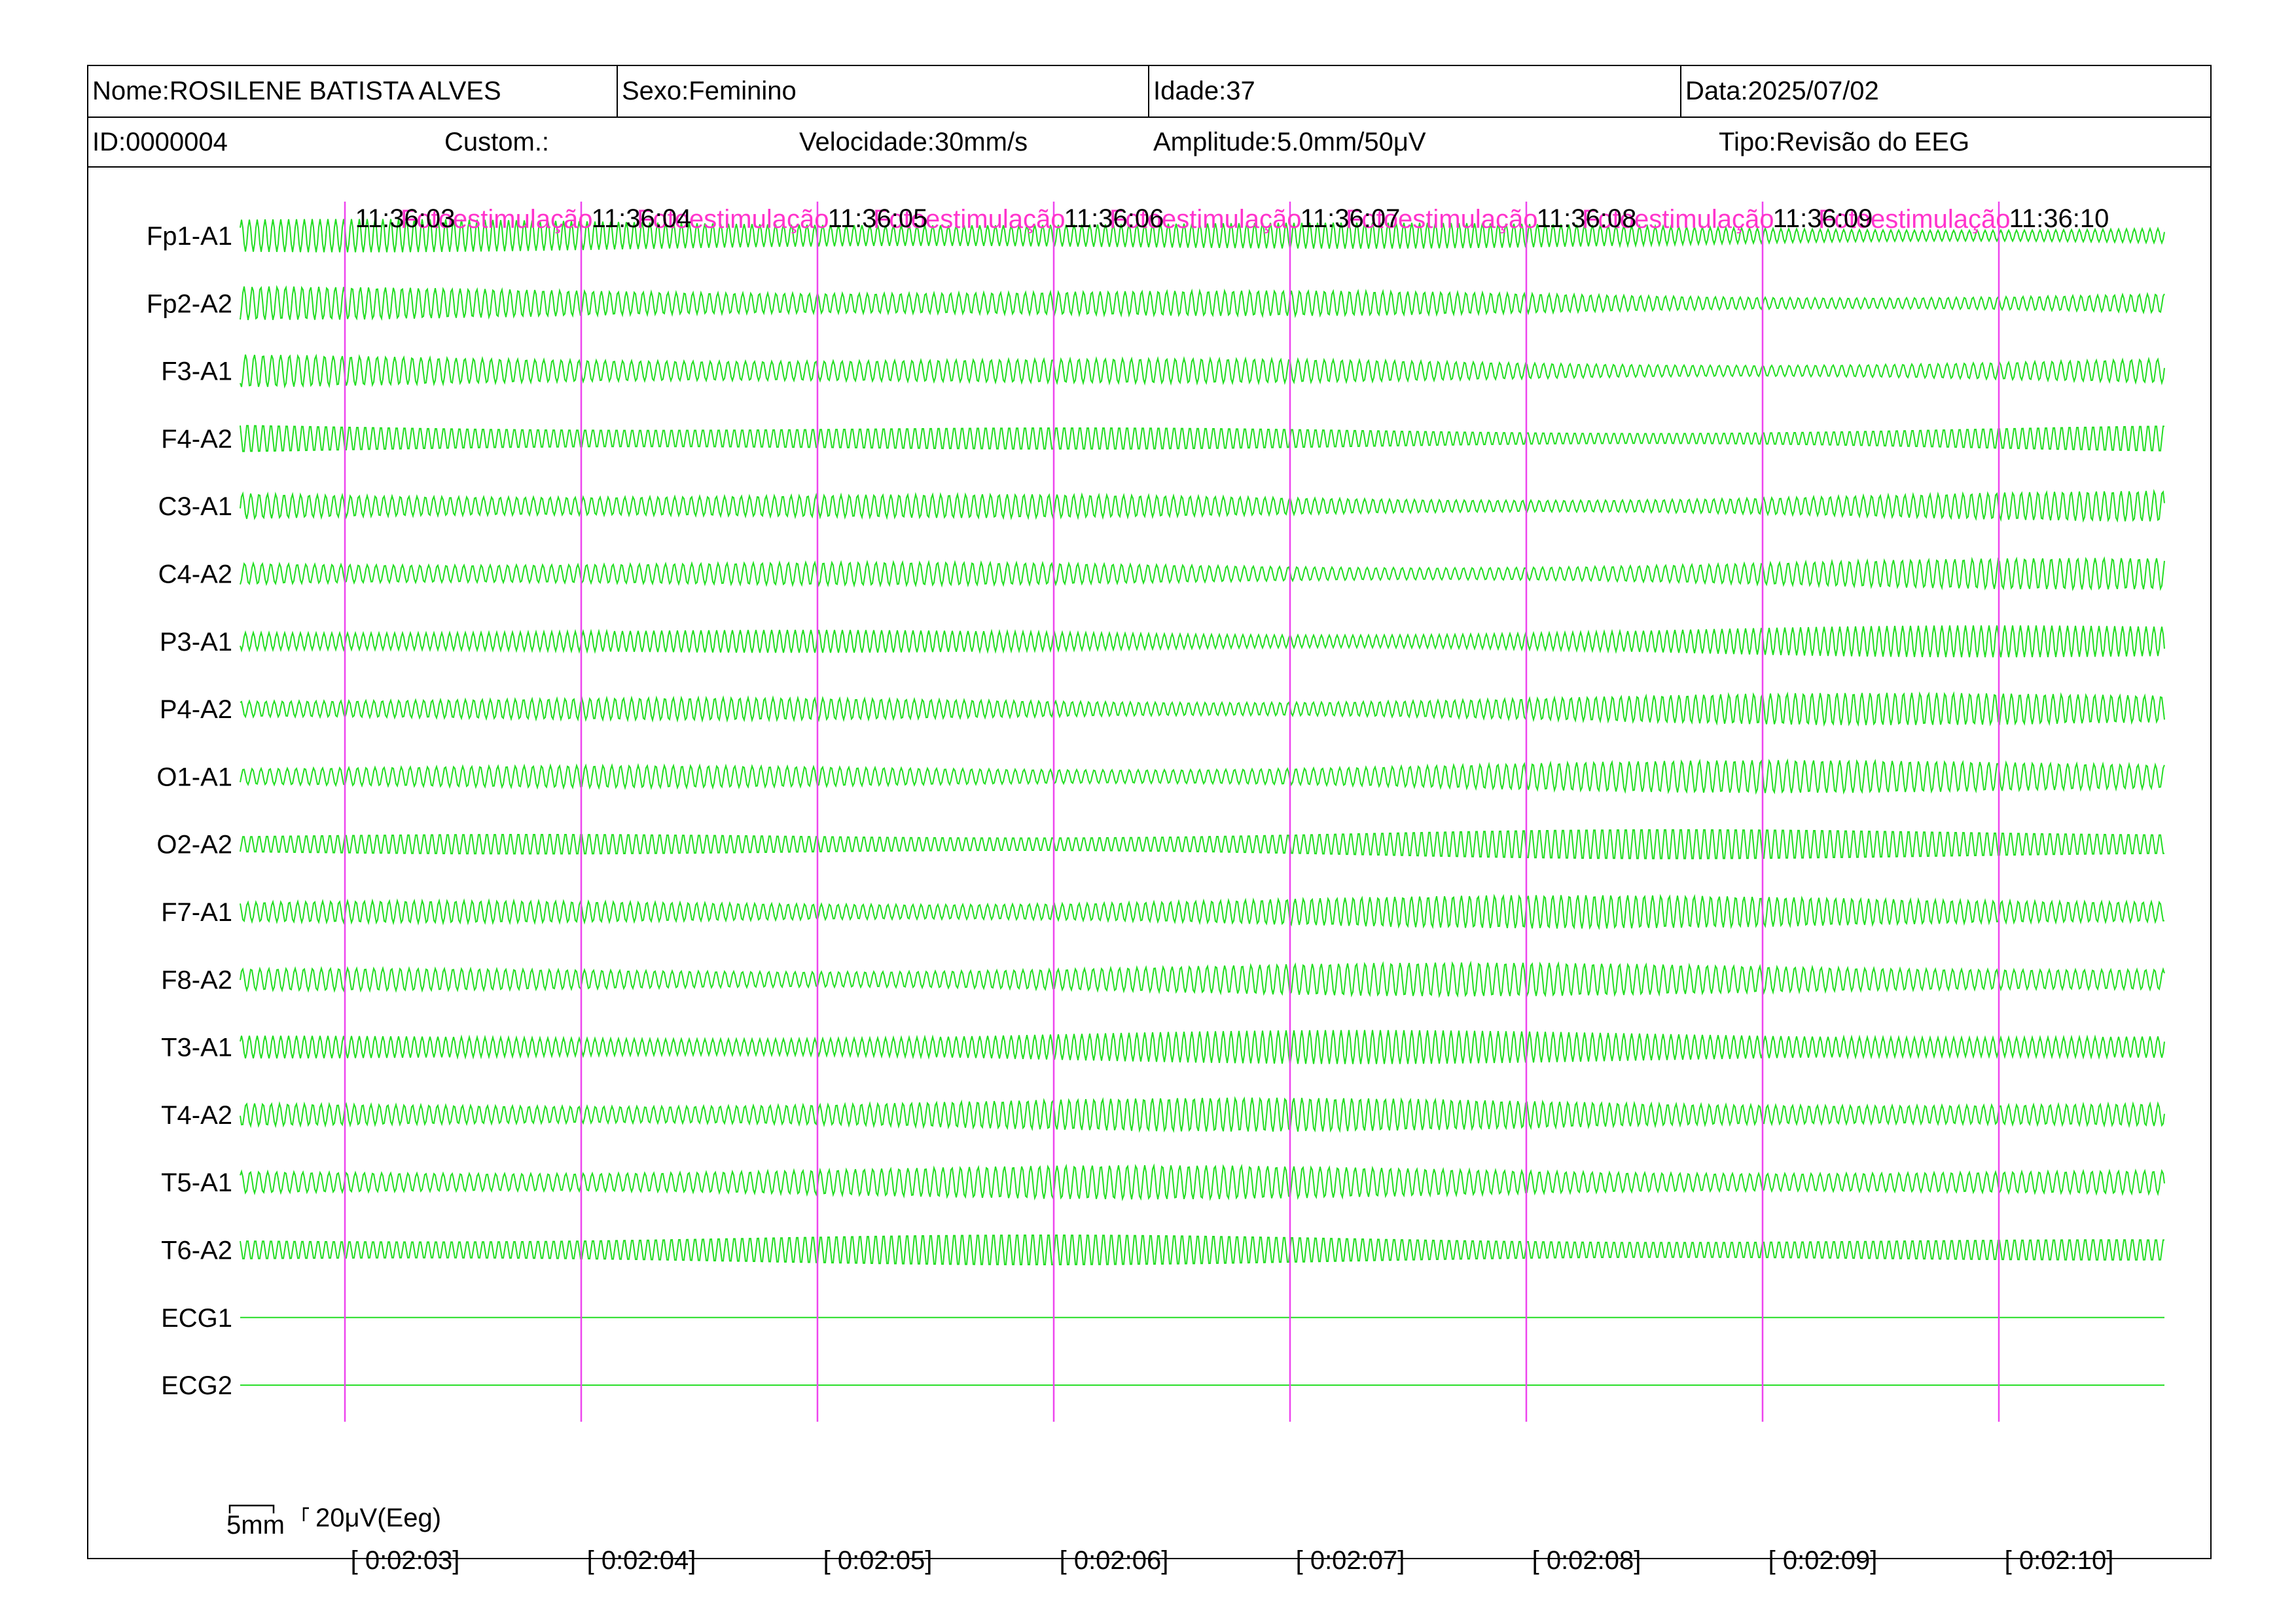 The image size is (2296, 1624). Describe the element at coordinates (194, 777) in the screenshot. I see `channel-label: O1-A1` at that location.